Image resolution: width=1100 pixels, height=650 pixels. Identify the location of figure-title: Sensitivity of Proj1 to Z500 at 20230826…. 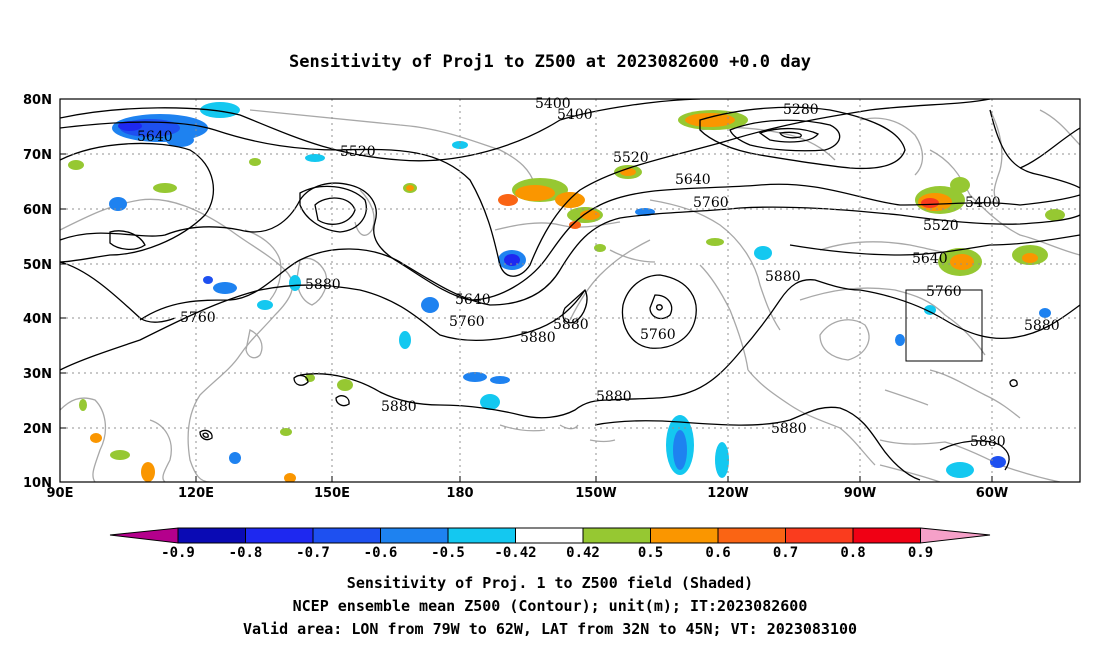
(550, 62).